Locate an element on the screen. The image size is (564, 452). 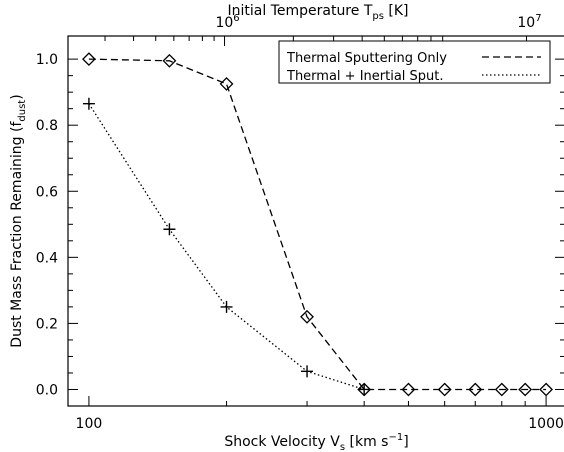
y-tick-label: 0.8 is located at coordinates (47, 126).